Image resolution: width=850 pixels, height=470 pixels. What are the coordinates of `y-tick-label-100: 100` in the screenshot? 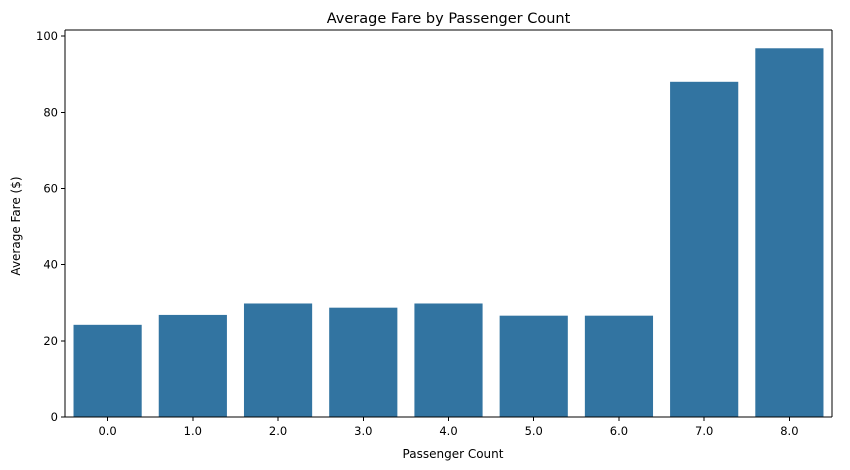 It's located at (47, 36).